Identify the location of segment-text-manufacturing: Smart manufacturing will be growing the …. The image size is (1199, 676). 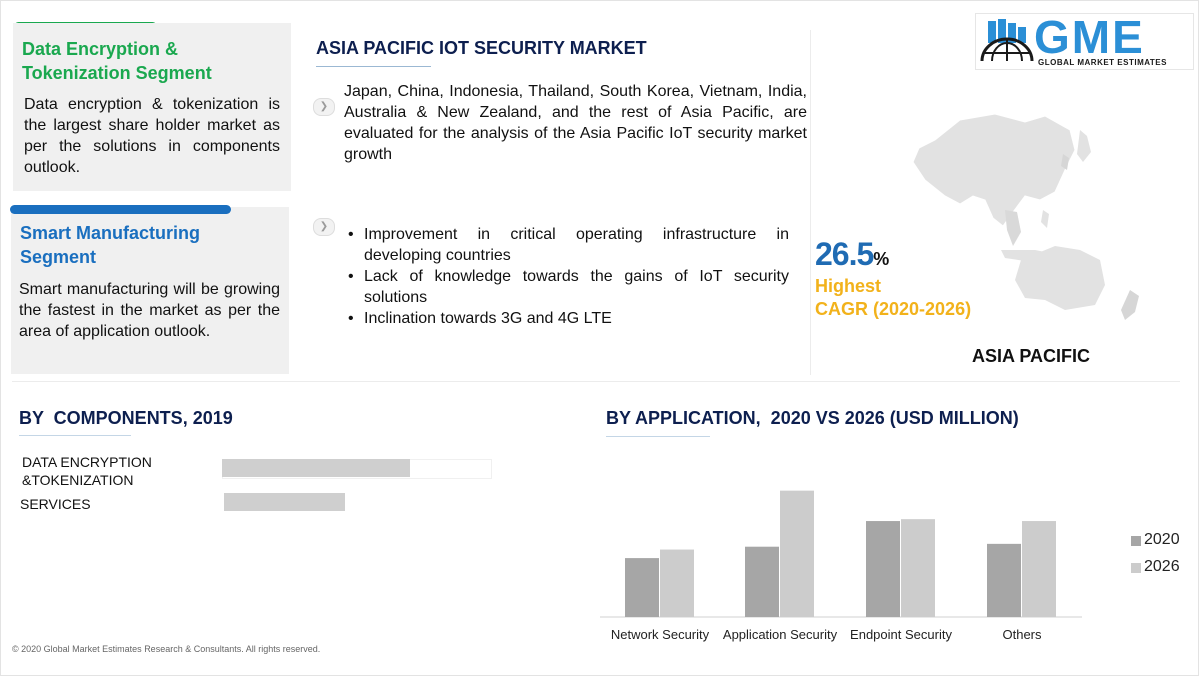
(149, 310).